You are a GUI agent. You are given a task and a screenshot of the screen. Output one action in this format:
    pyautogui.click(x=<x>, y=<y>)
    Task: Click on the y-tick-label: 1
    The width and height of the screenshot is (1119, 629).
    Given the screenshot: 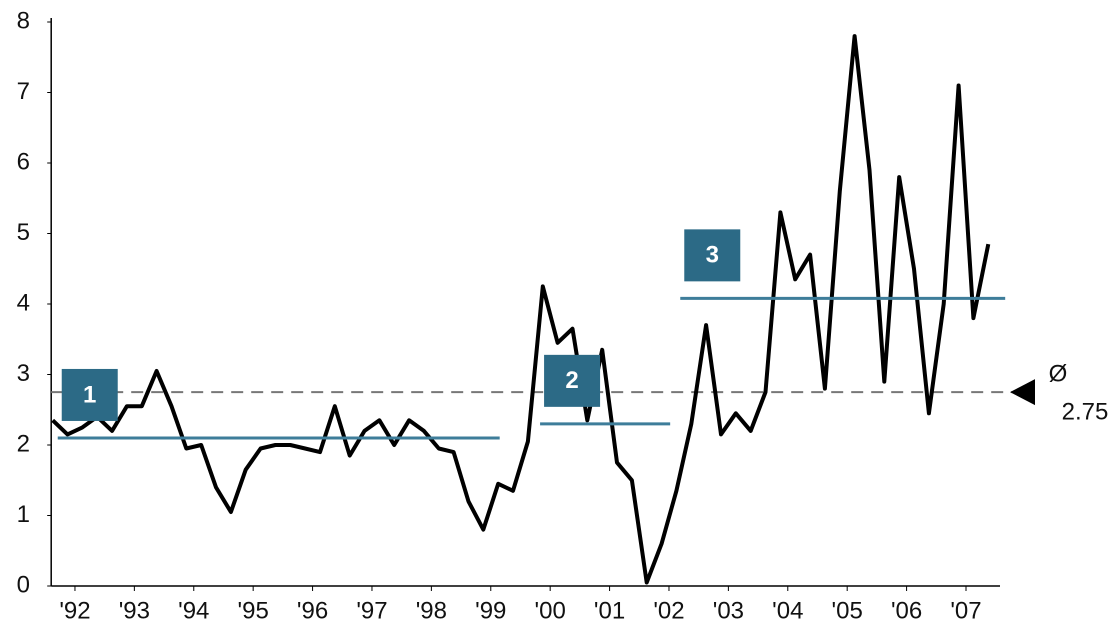 What is the action you would take?
    pyautogui.click(x=23, y=514)
    